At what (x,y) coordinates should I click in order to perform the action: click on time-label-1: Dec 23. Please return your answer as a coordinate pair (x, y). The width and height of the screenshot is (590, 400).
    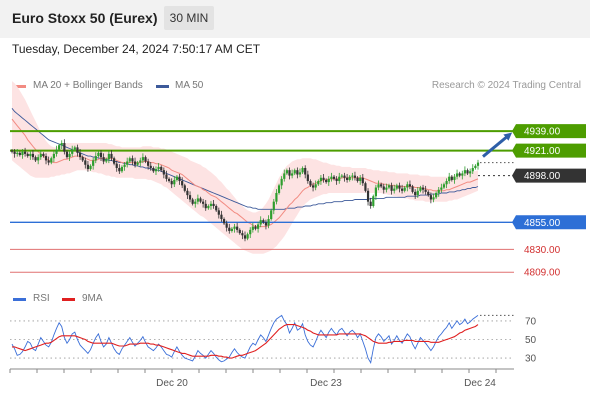
    Looking at the image, I should click on (326, 383).